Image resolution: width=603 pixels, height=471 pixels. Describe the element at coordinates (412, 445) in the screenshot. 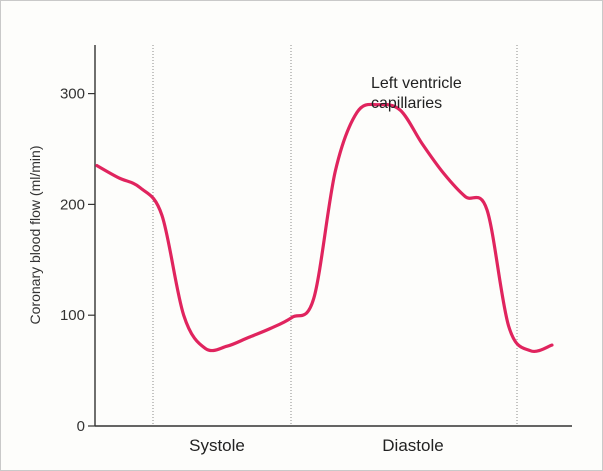

I see `phase-label-diastole: Diastole` at that location.